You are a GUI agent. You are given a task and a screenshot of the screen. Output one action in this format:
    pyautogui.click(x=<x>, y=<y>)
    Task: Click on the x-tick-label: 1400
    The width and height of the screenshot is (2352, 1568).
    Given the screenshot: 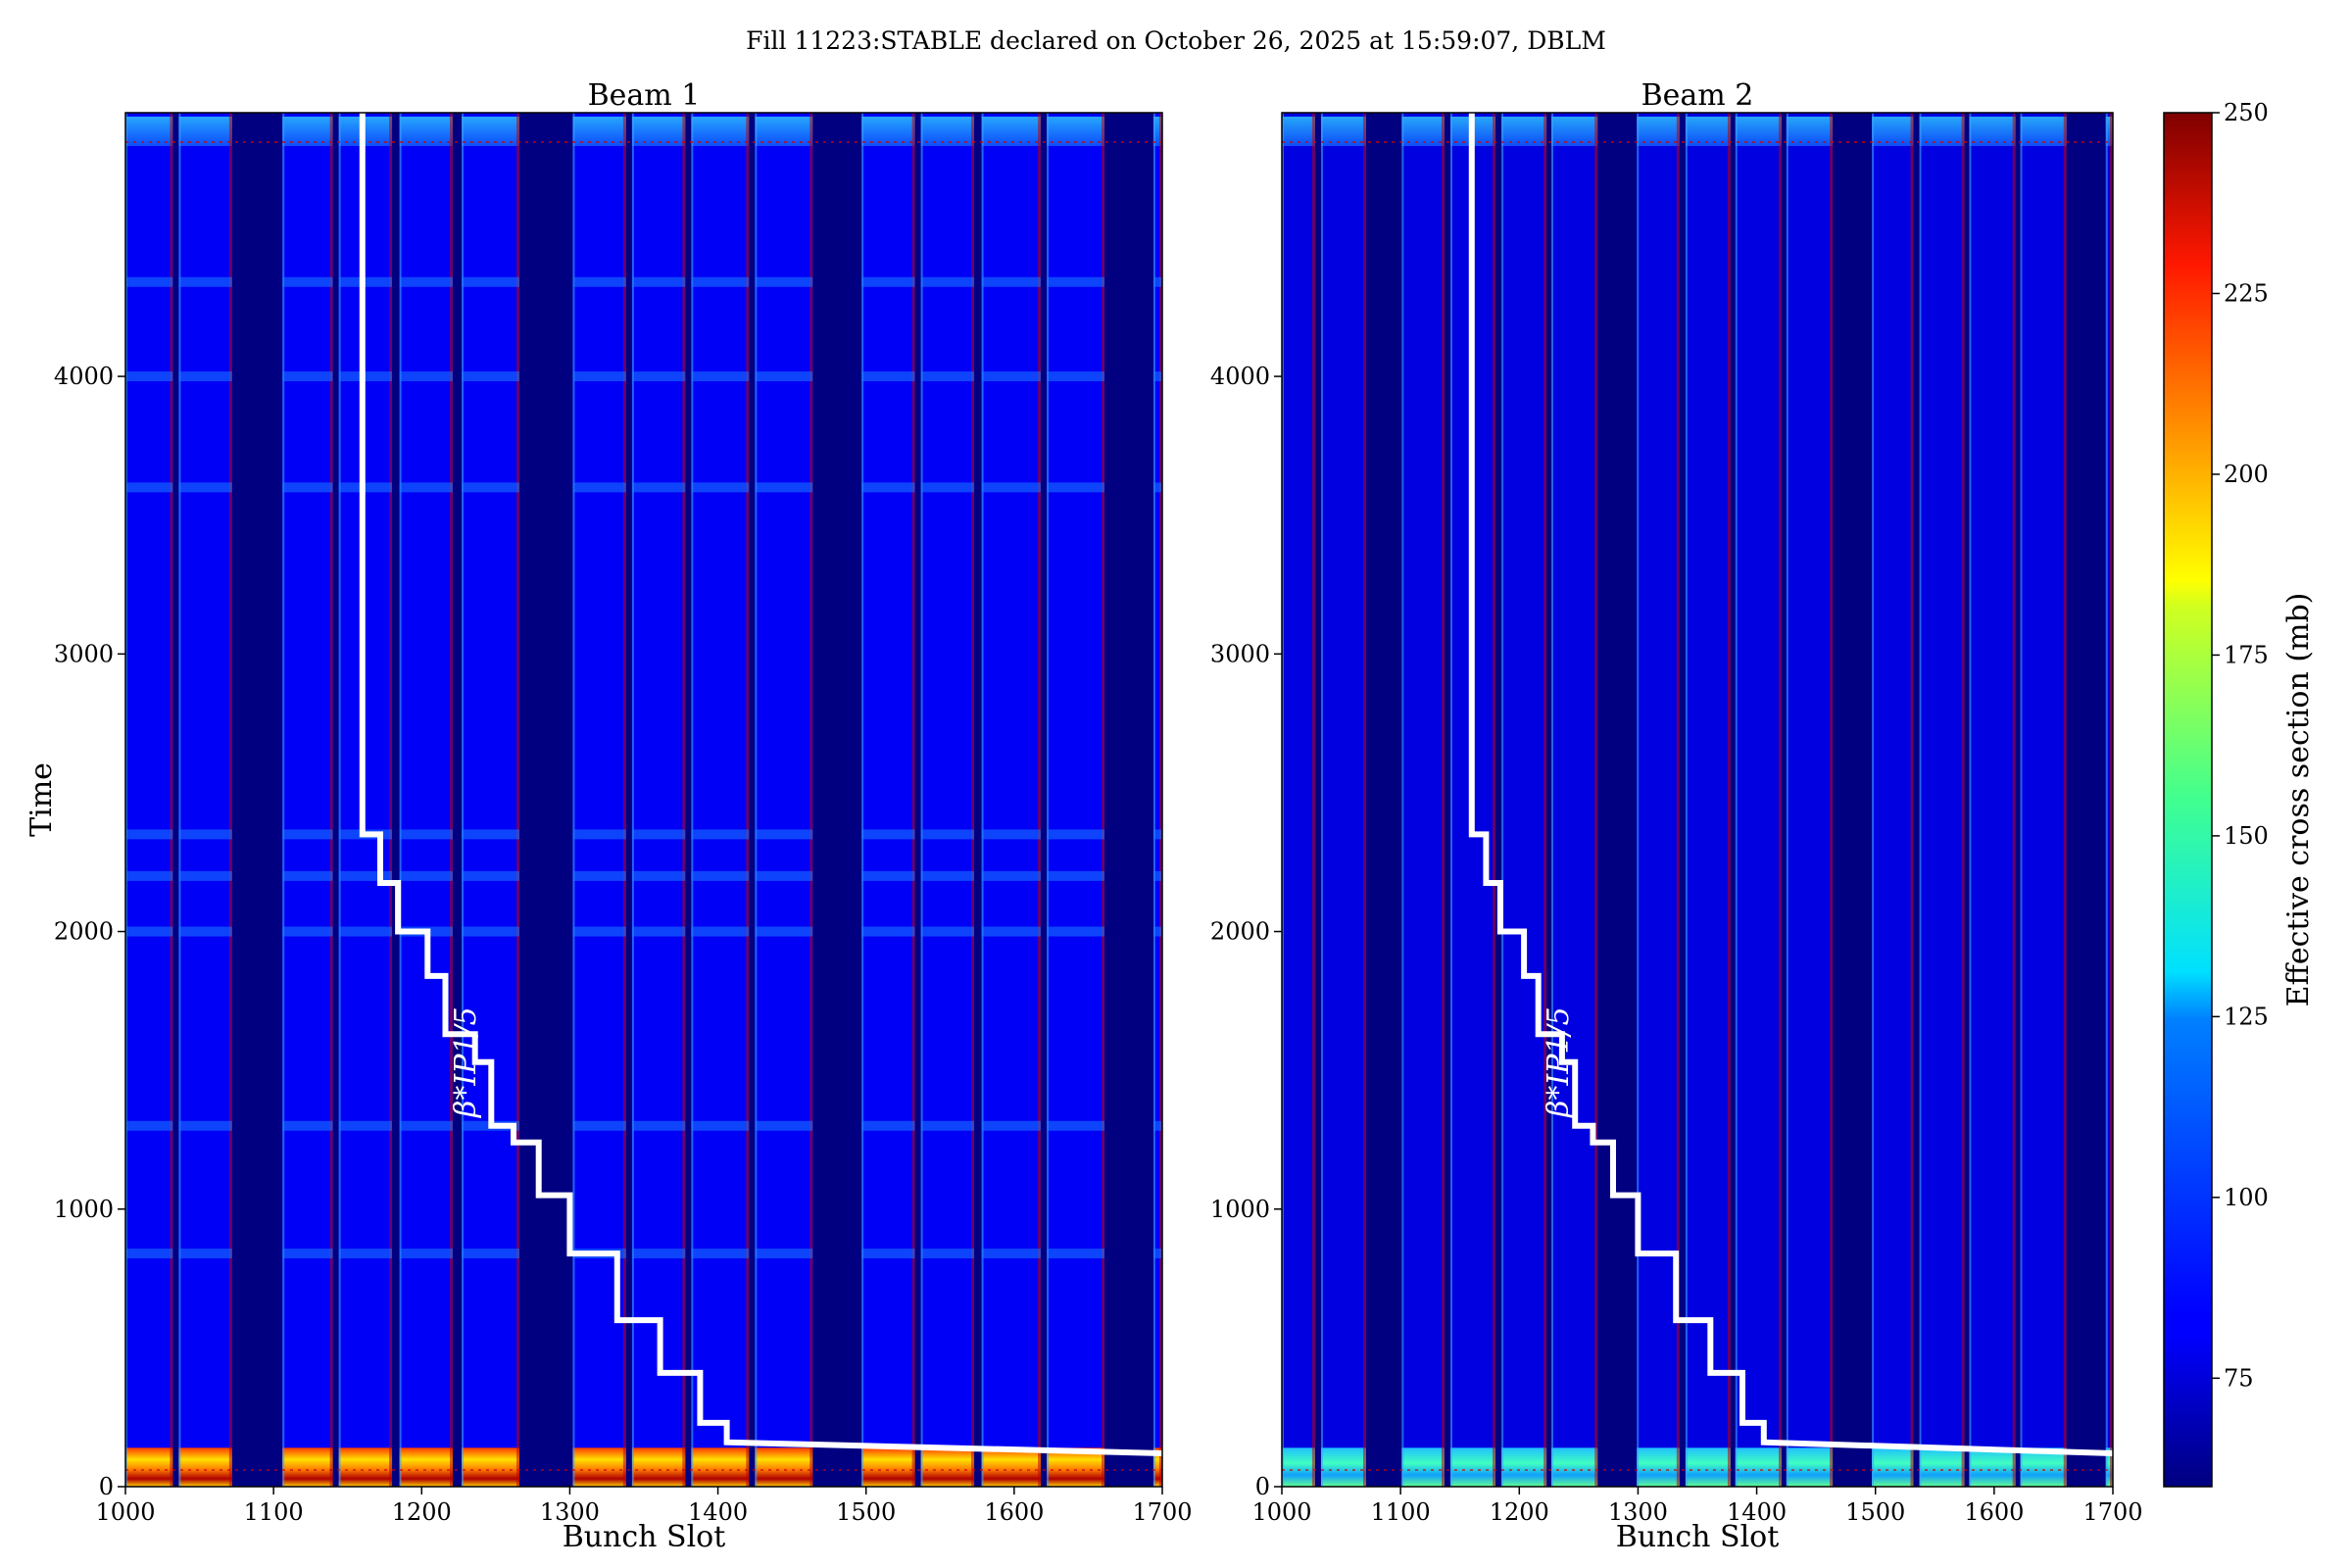 What is the action you would take?
    pyautogui.click(x=718, y=1512)
    